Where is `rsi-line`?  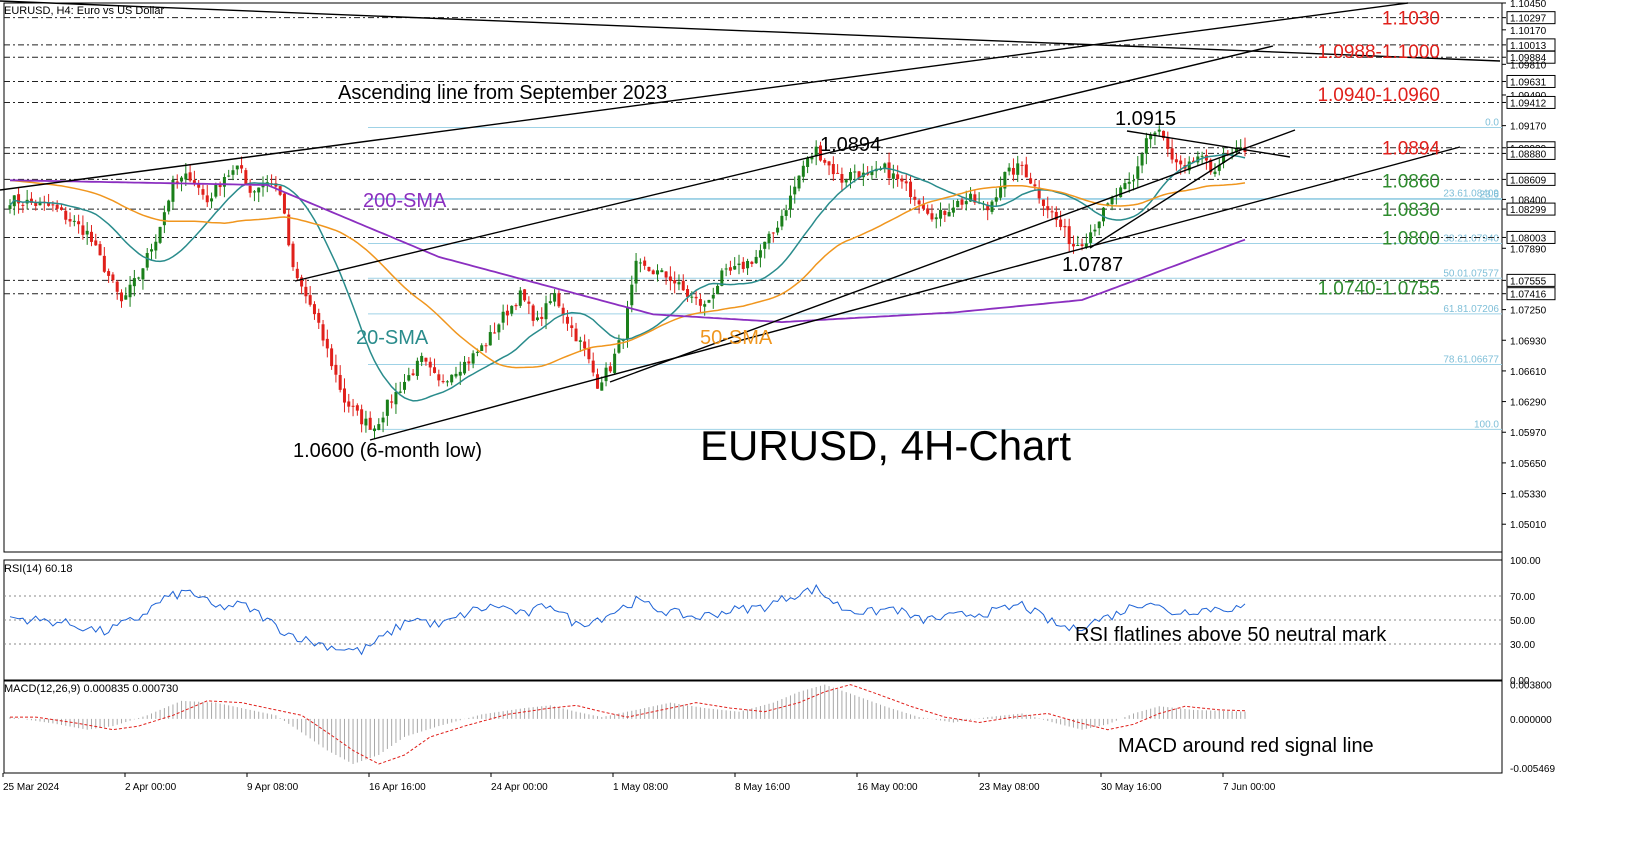 rsi-line is located at coordinates (627, 620).